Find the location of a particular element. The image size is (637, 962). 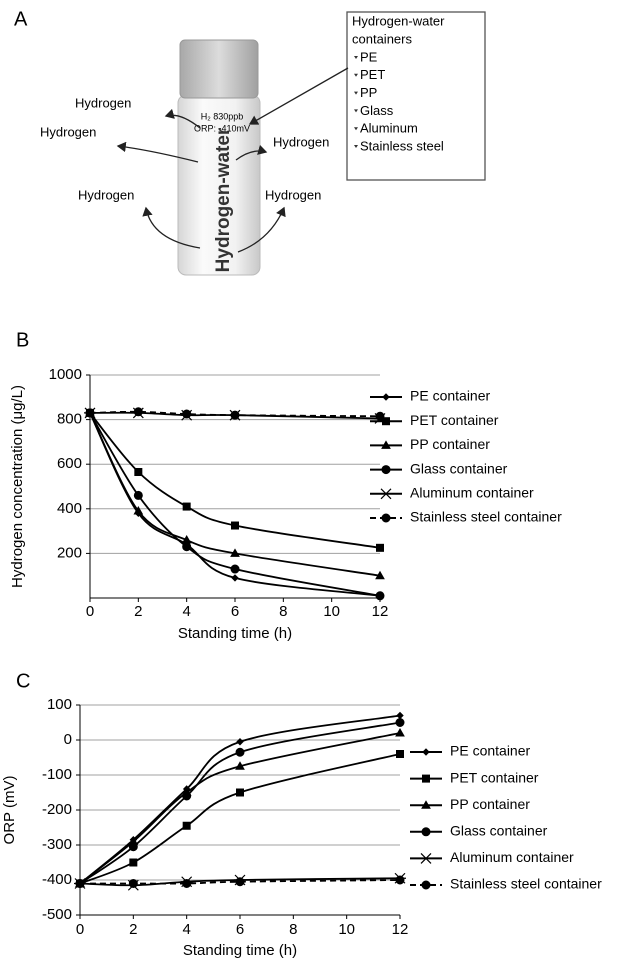

panel-label: C is located at coordinates (23, 681).